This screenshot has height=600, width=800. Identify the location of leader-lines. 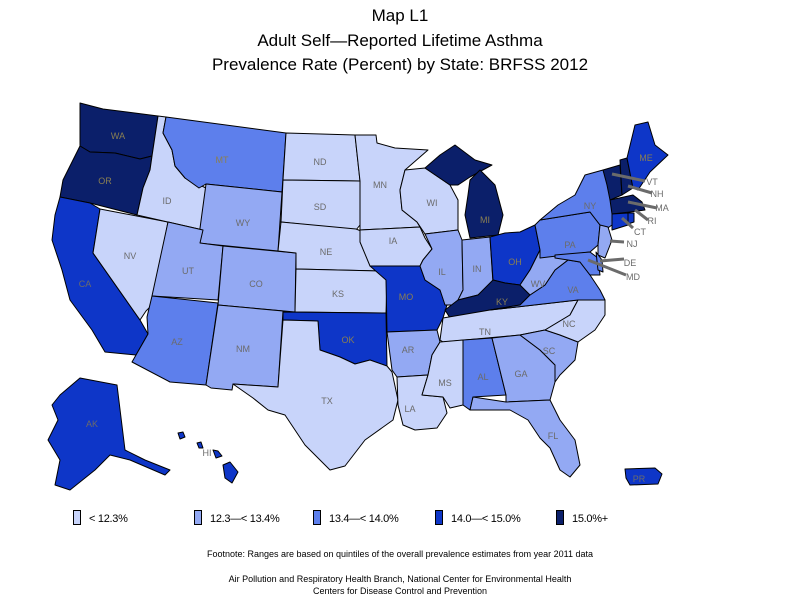
(622, 224).